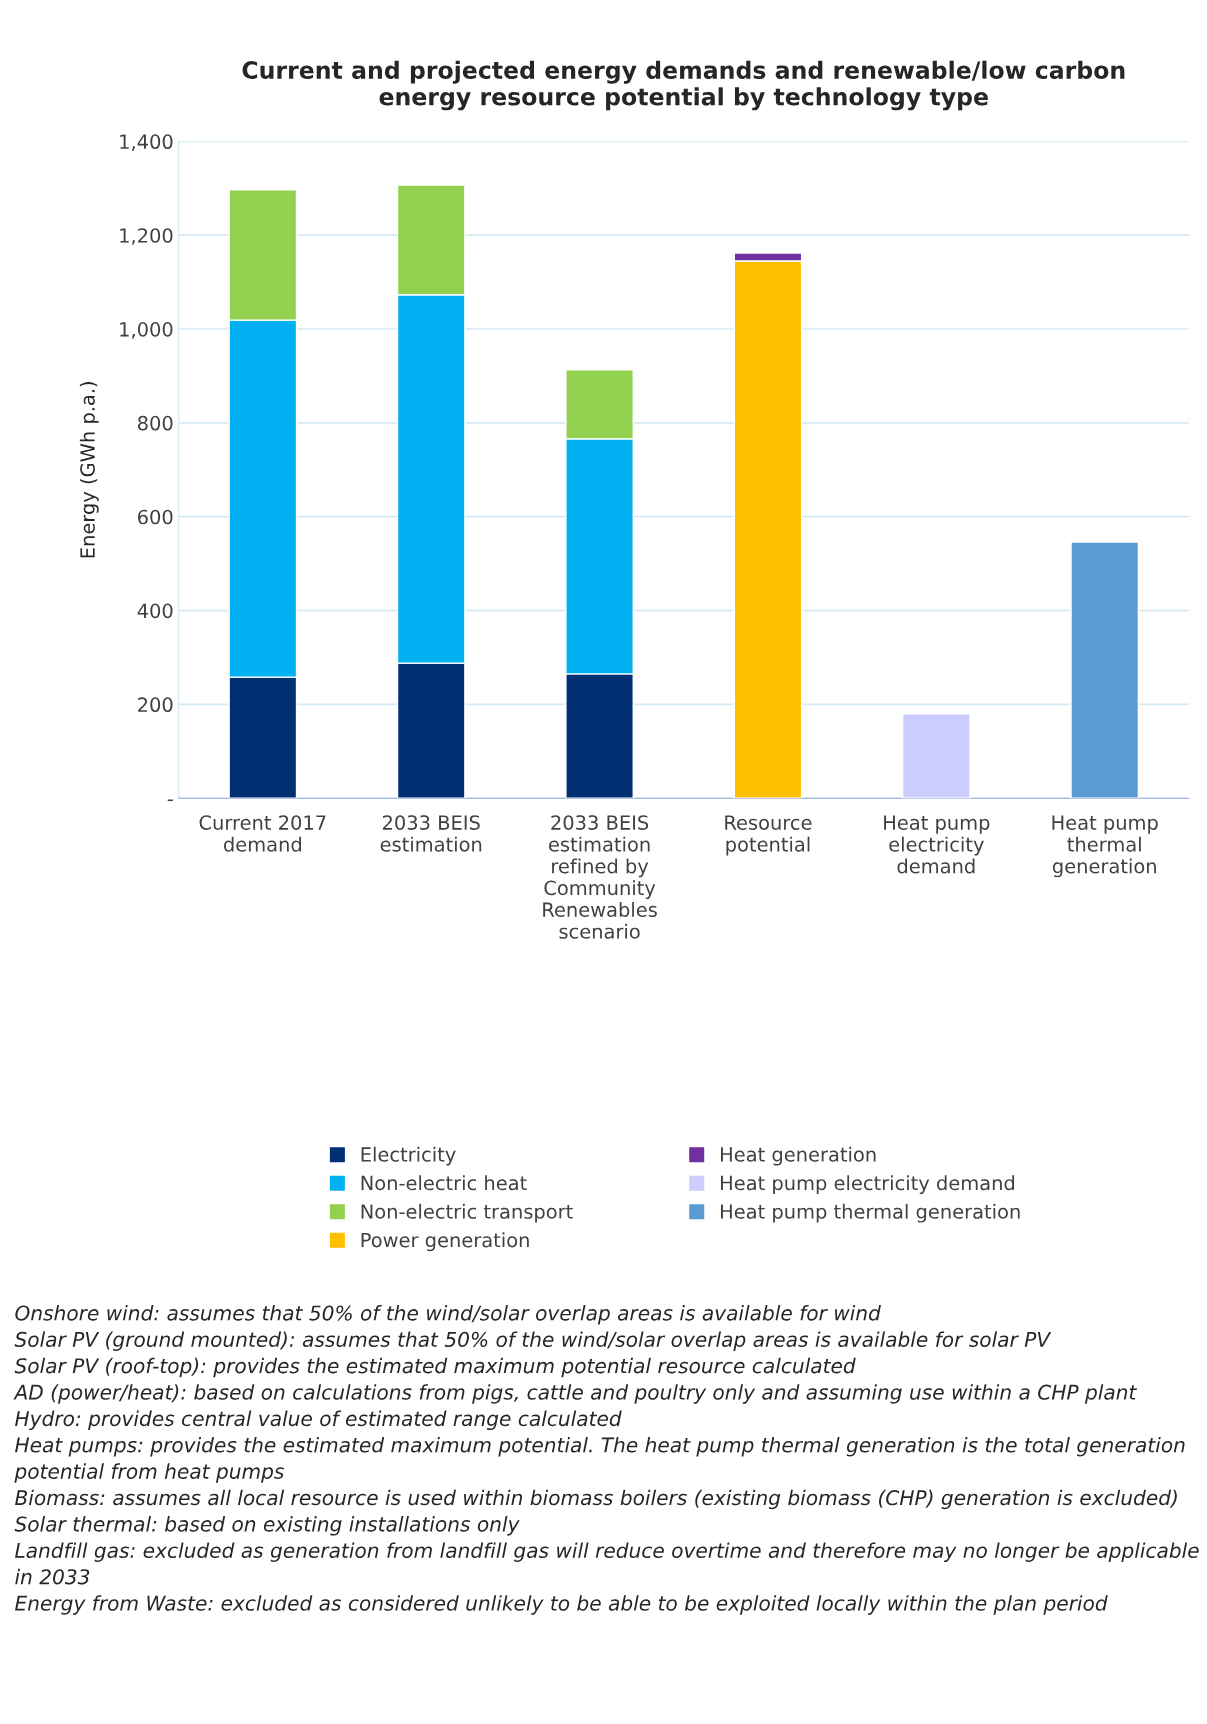 The height and width of the screenshot is (1724, 1207). Describe the element at coordinates (870, 1213) in the screenshot. I see `legend-label: Heat pump thermal generation` at that location.